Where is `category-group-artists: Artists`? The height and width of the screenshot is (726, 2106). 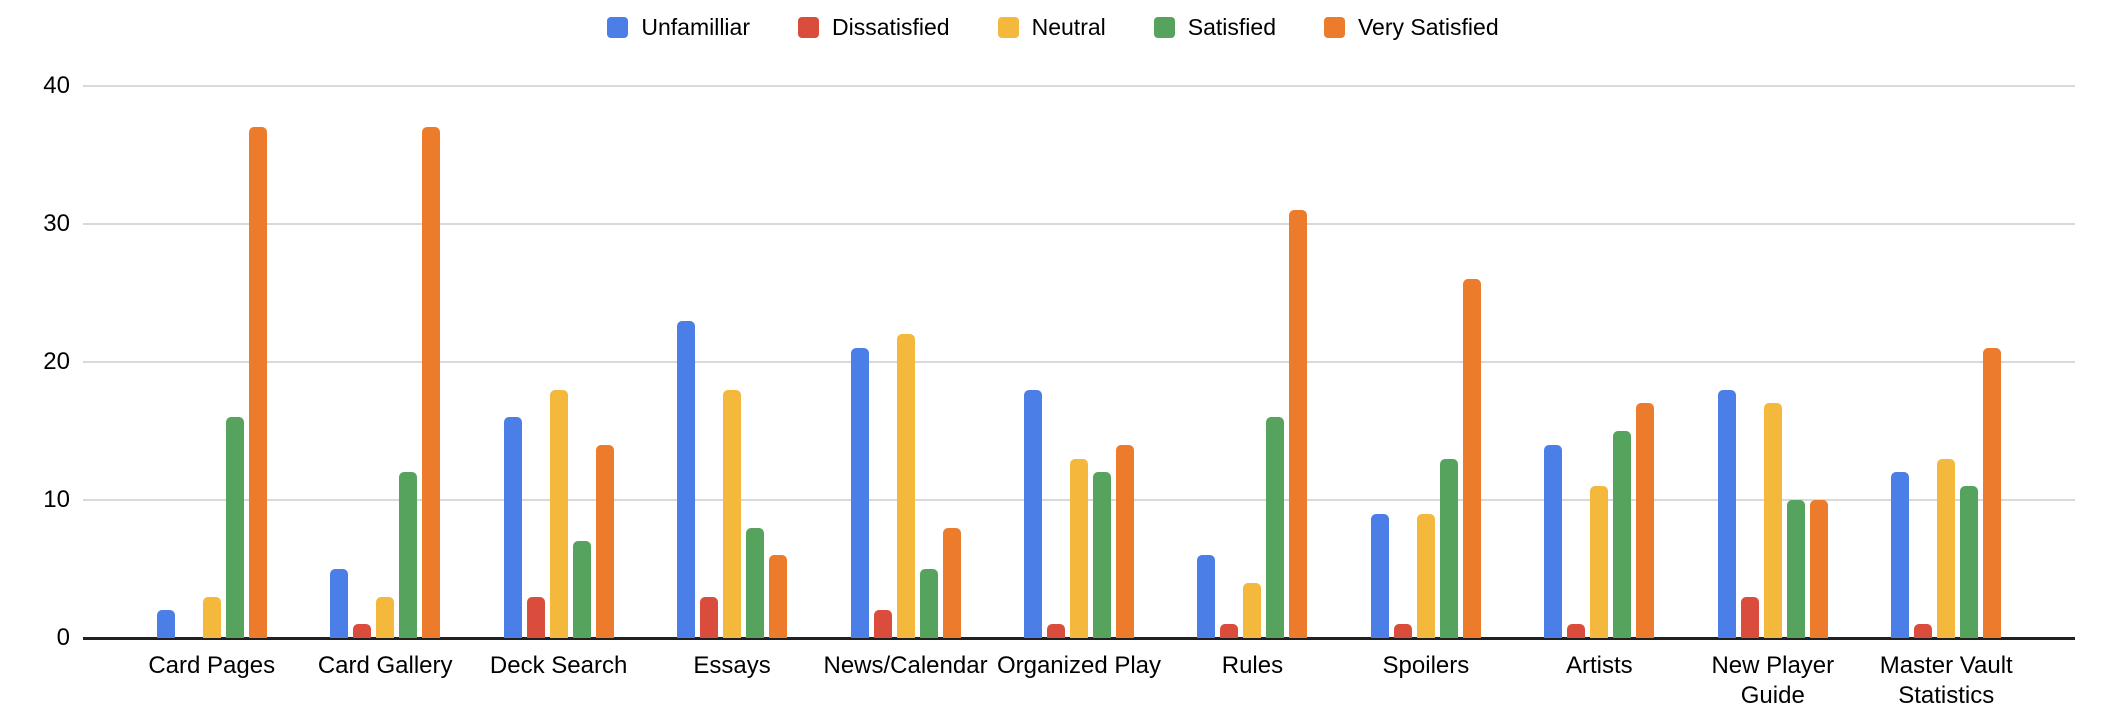 category-group-artists: Artists is located at coordinates (1599, 382).